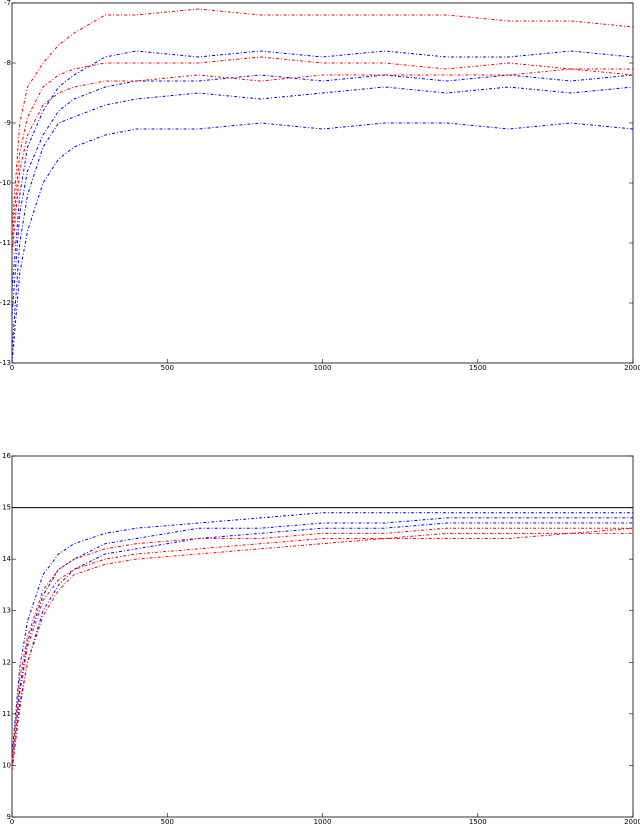 This screenshot has height=824, width=640. Describe the element at coordinates (6, 662) in the screenshot. I see `y-tick-label: 12` at that location.